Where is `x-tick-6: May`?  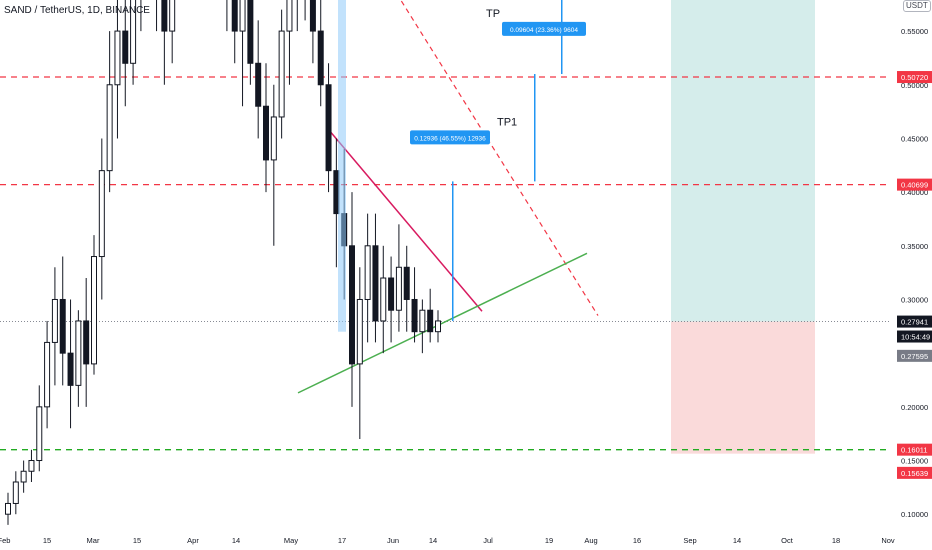 x-tick-6: May is located at coordinates (291, 540).